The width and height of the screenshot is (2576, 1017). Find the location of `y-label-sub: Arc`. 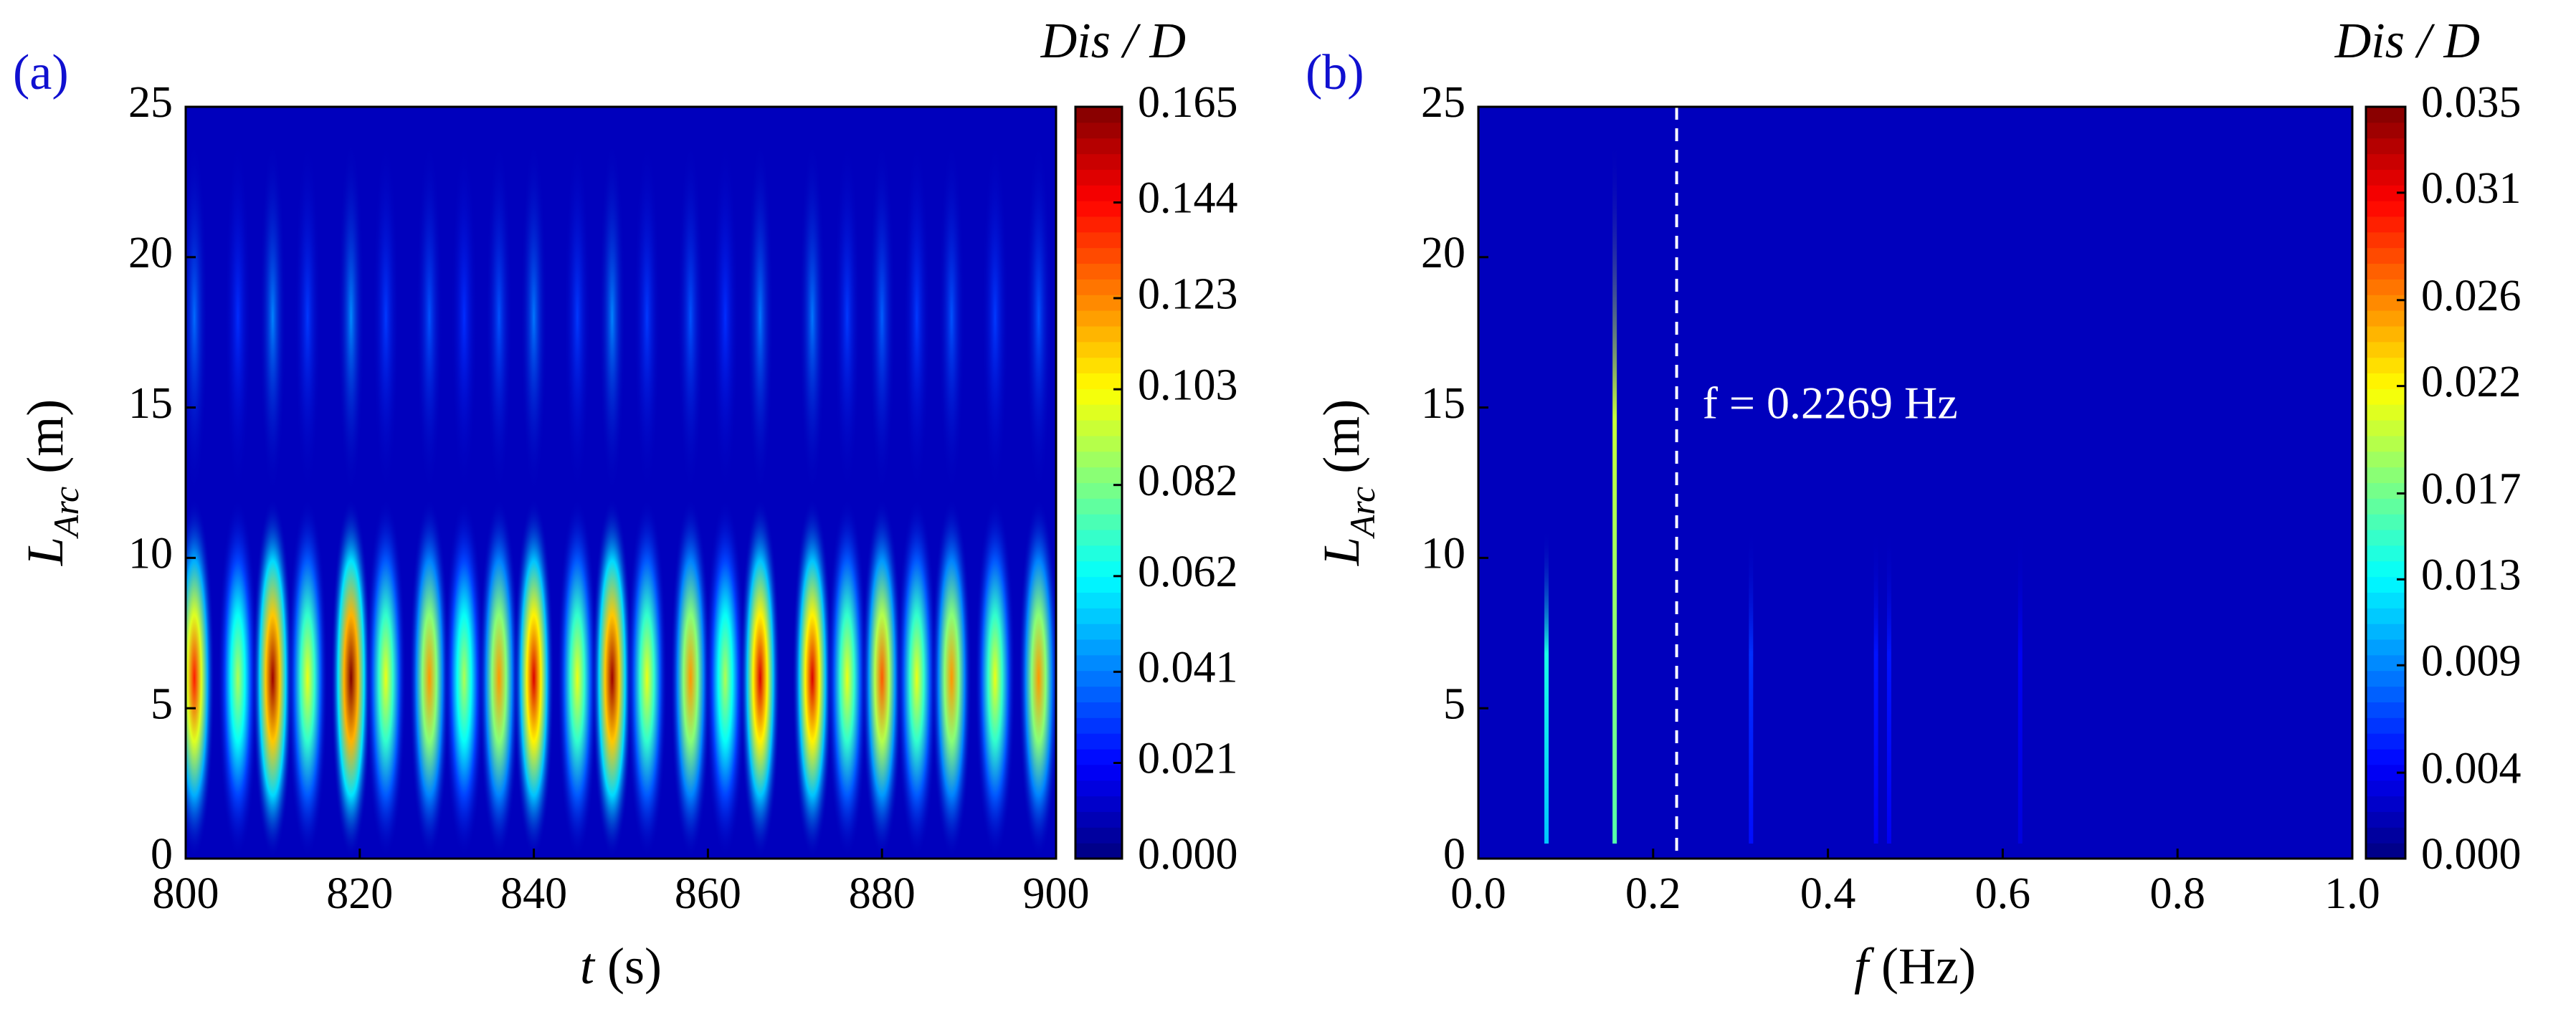

y-label-sub: Arc is located at coordinates (66, 513).